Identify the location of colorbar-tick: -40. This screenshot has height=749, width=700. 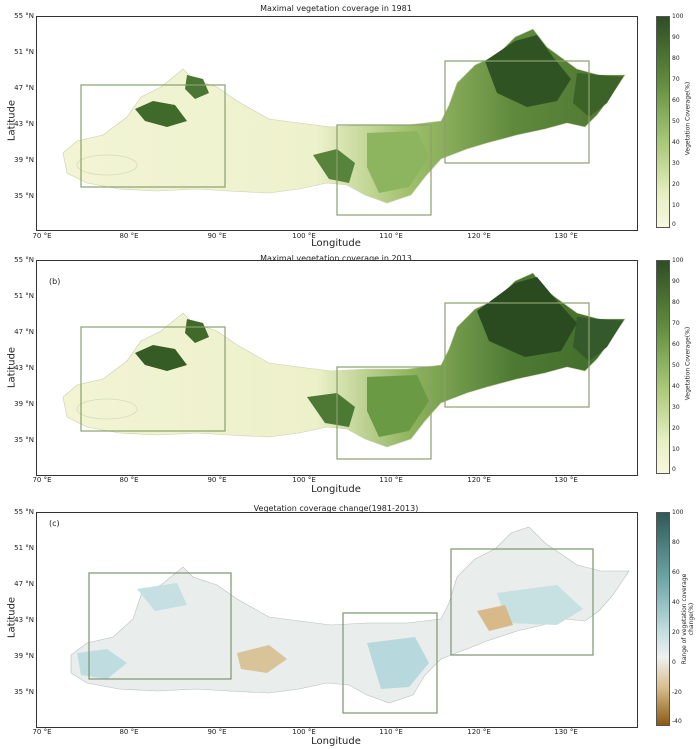
(677, 721).